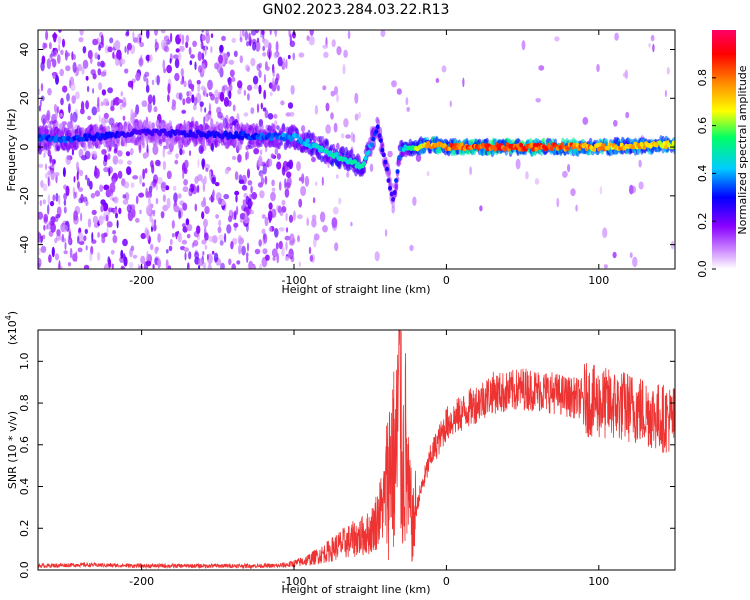 The image size is (750, 600). What do you see at coordinates (24, 403) in the screenshot?
I see `y-tick-label: 0.8` at bounding box center [24, 403].